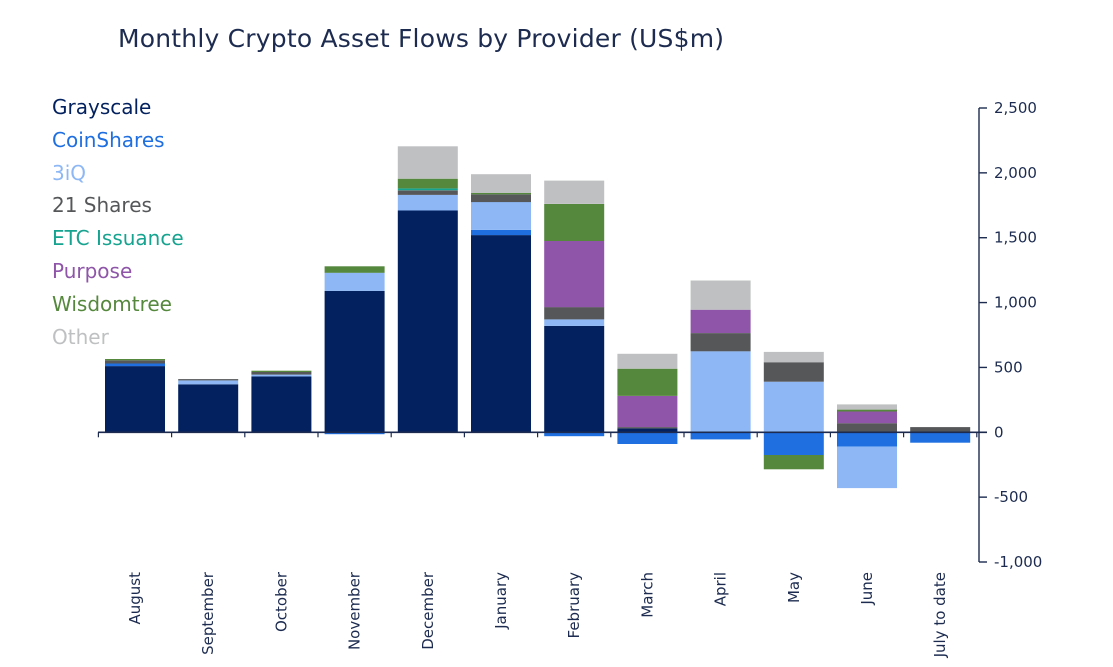  I want to click on legend-item-21-shares: 21 Shares, so click(102, 205).